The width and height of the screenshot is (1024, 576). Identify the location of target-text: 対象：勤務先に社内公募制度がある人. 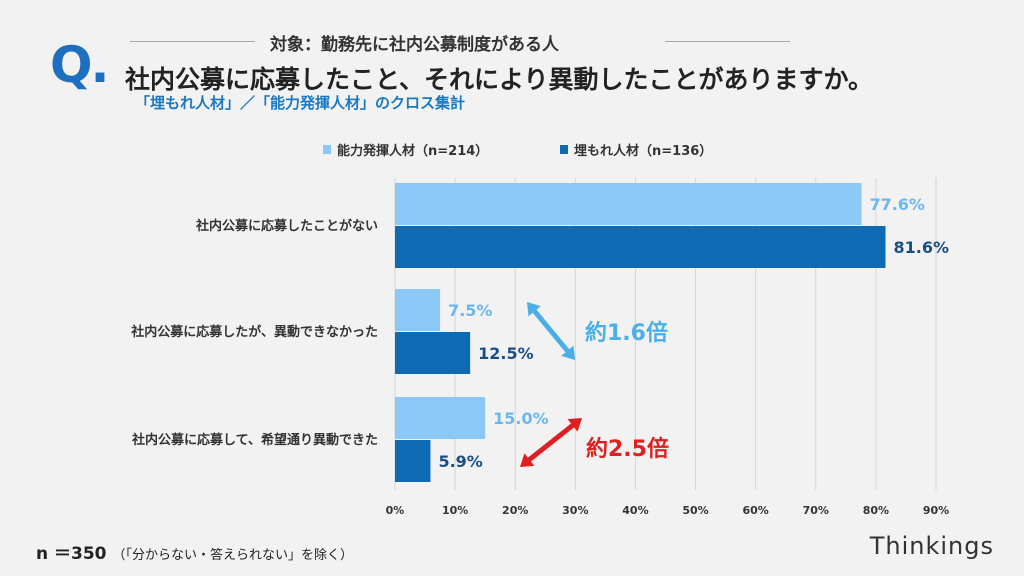
(414, 45).